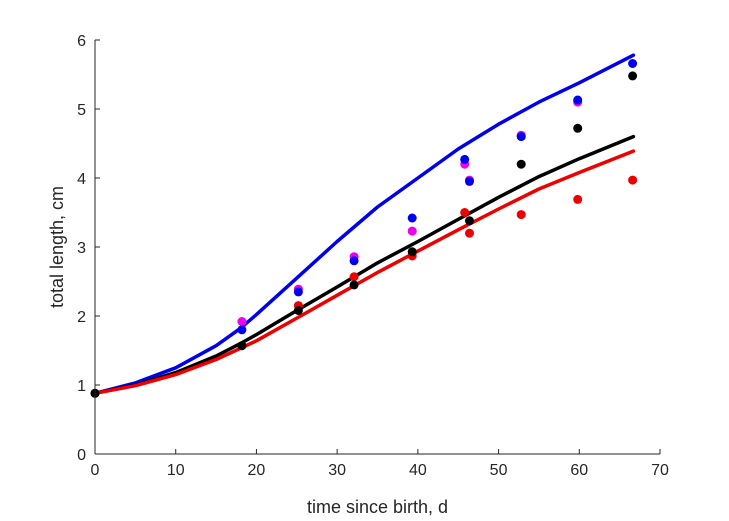 The image size is (729, 521). Describe the element at coordinates (380, 464) in the screenshot. I see `x-ticks: 0 10 20 30 40 50 60 70` at that location.